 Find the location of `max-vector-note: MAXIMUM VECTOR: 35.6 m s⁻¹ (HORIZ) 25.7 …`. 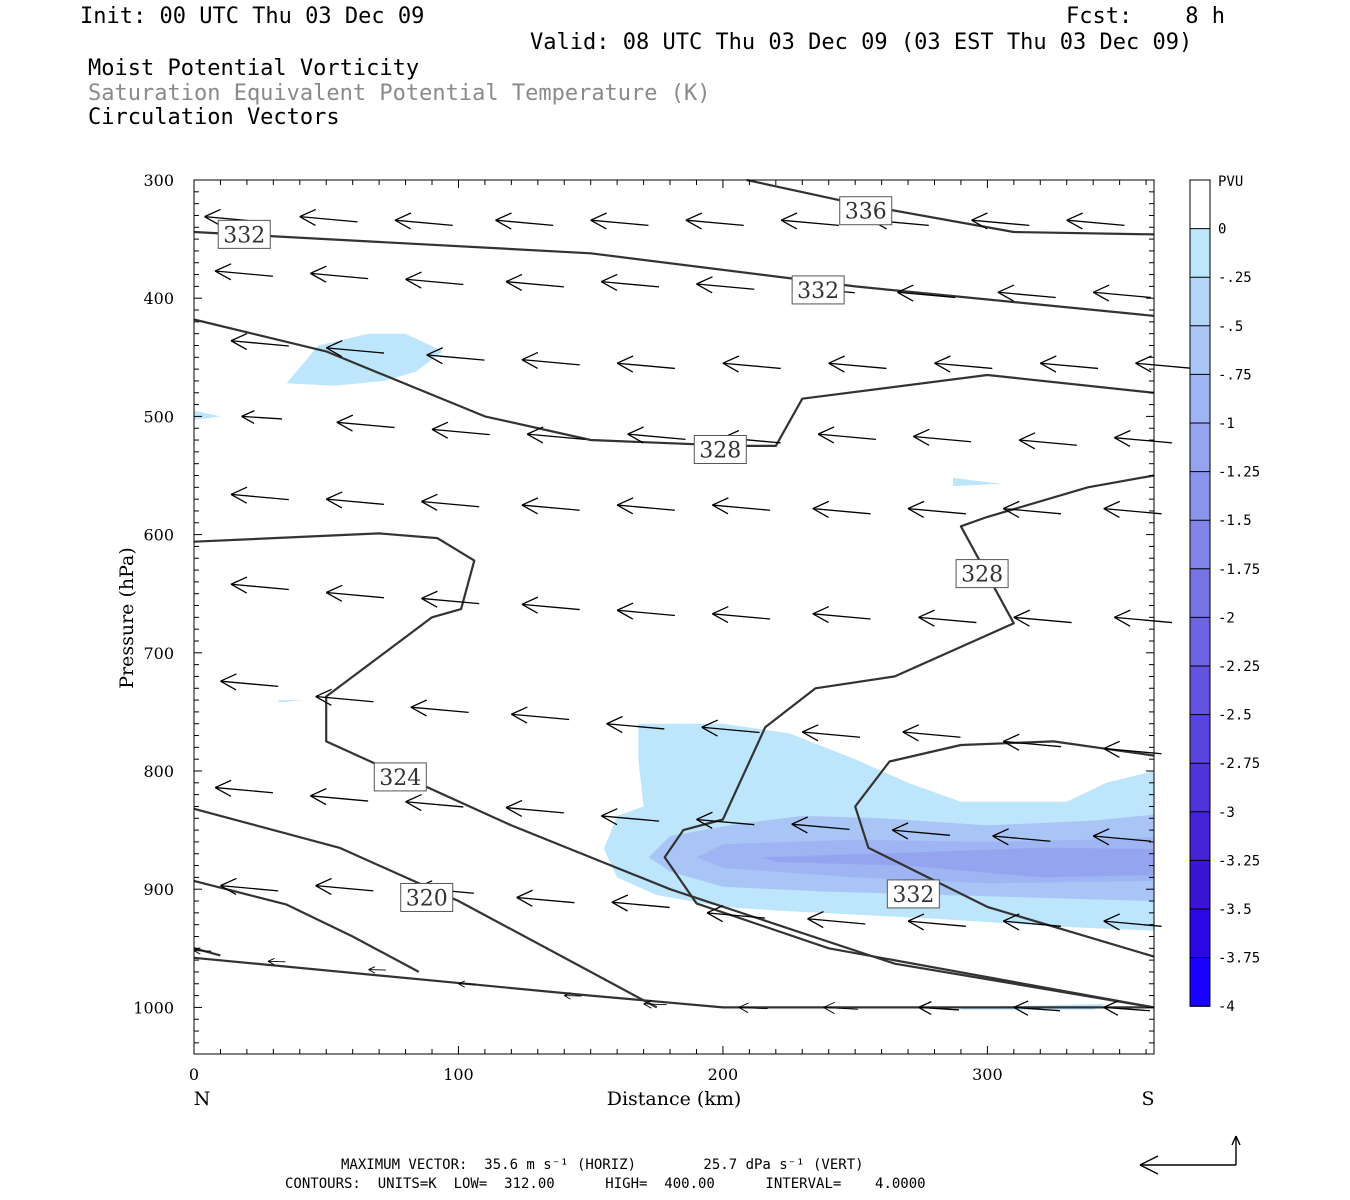

max-vector-note: MAXIMUM VECTOR: 35.6 m s⁻¹ (HORIZ) 25.7 … is located at coordinates (602, 1165).